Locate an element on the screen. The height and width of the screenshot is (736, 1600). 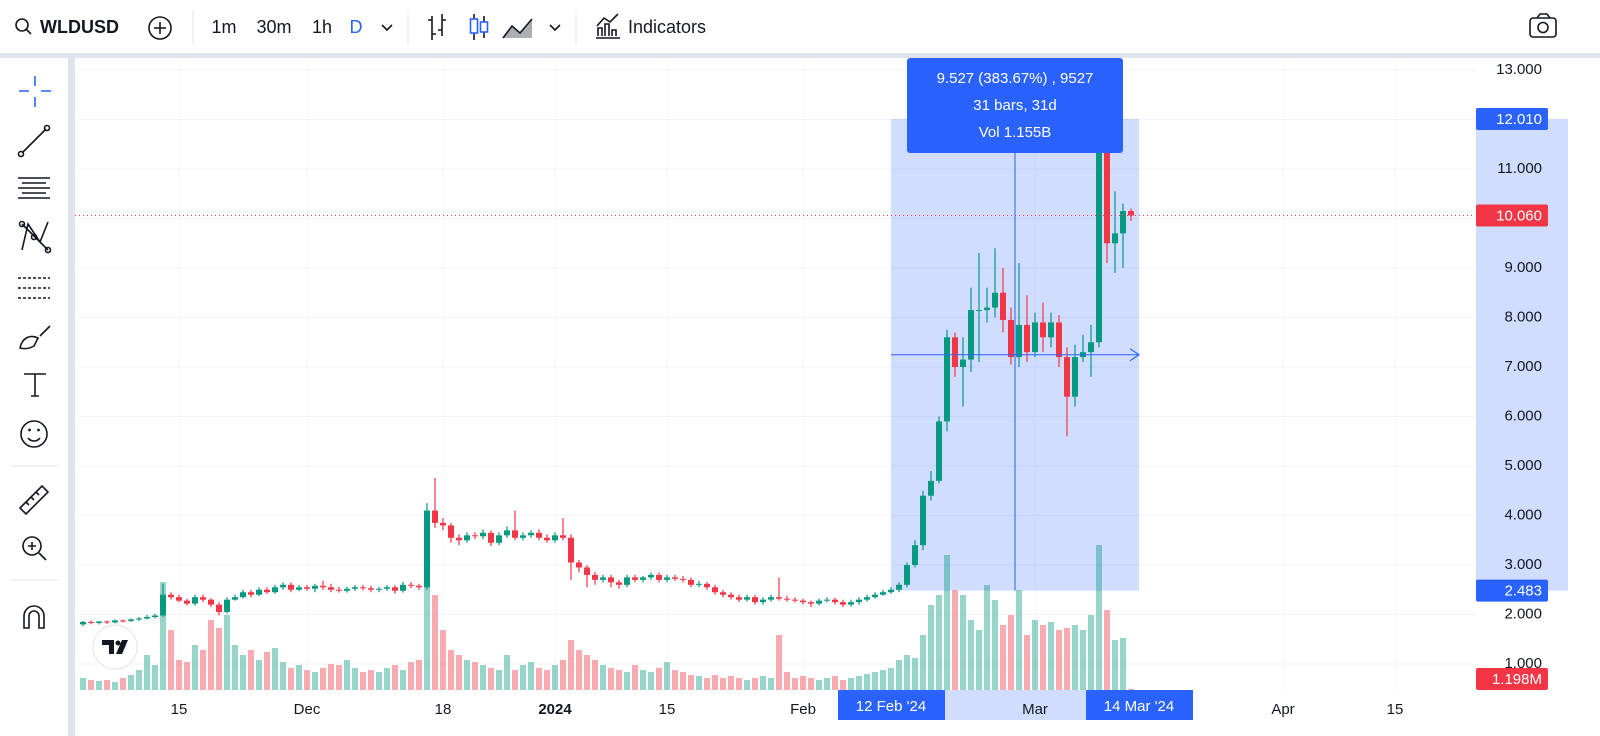
pattern-tool is located at coordinates (35, 237).